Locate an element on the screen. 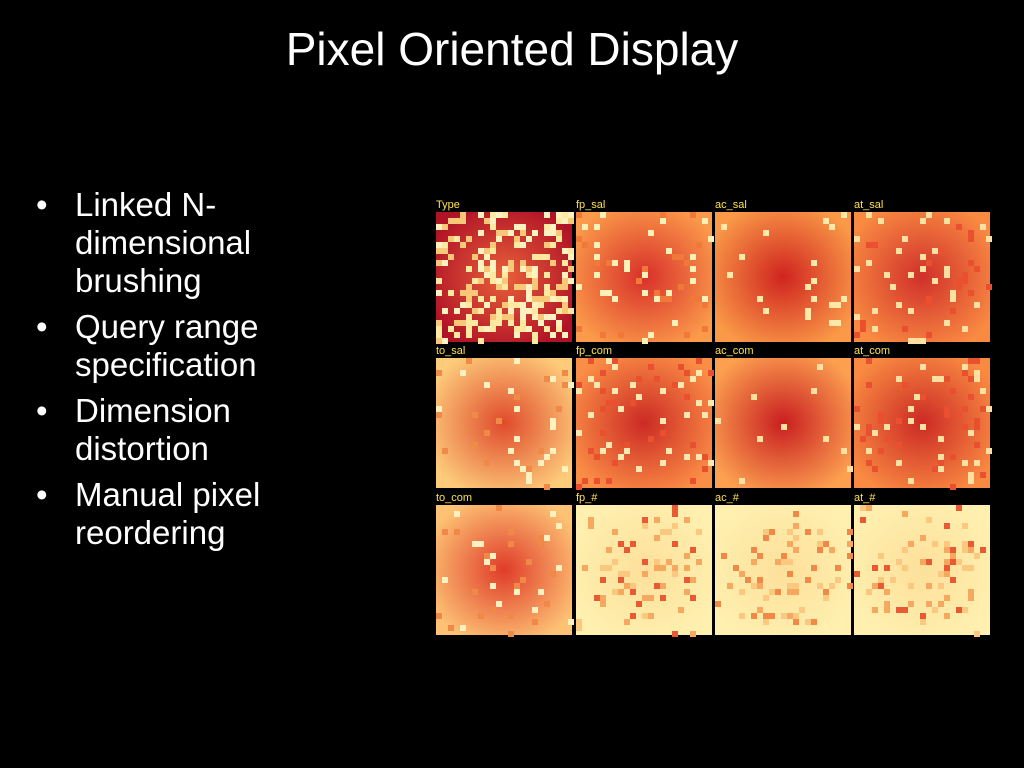  panel-label: to_sal is located at coordinates (450, 351).